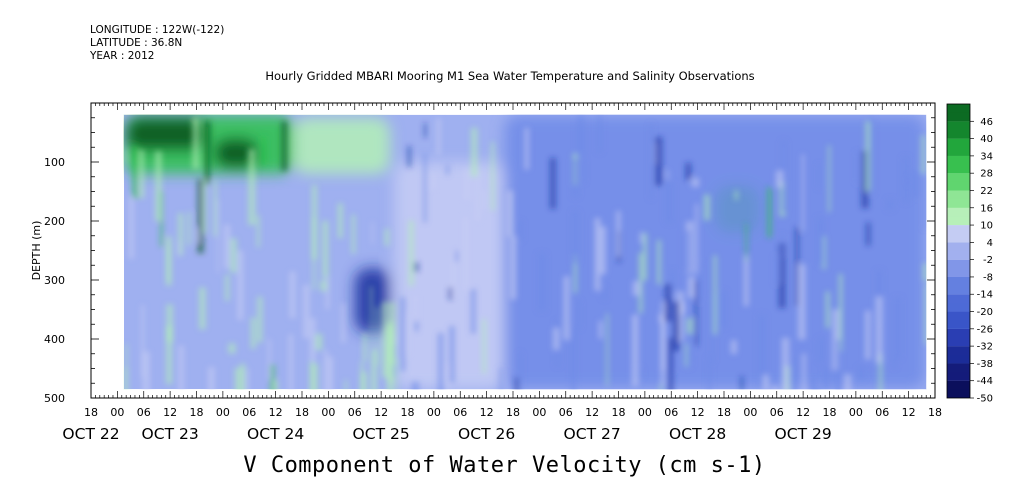 The width and height of the screenshot is (1009, 504). Describe the element at coordinates (54, 280) in the screenshot. I see `y-tick-label: 300` at that location.